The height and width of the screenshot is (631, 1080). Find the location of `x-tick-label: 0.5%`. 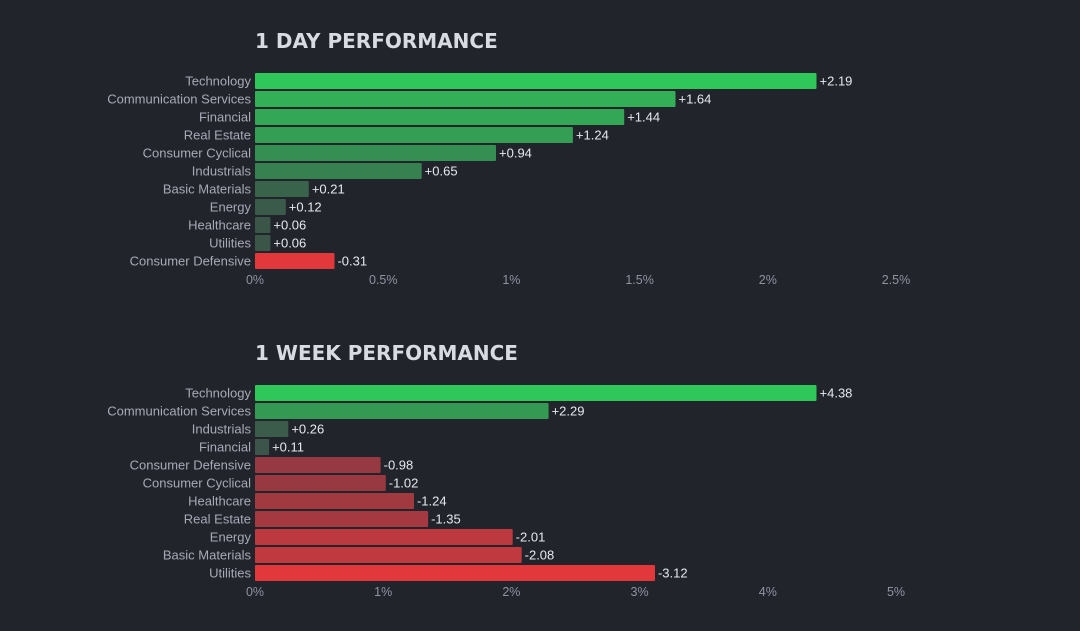

x-tick-label: 0.5% is located at coordinates (383, 280).